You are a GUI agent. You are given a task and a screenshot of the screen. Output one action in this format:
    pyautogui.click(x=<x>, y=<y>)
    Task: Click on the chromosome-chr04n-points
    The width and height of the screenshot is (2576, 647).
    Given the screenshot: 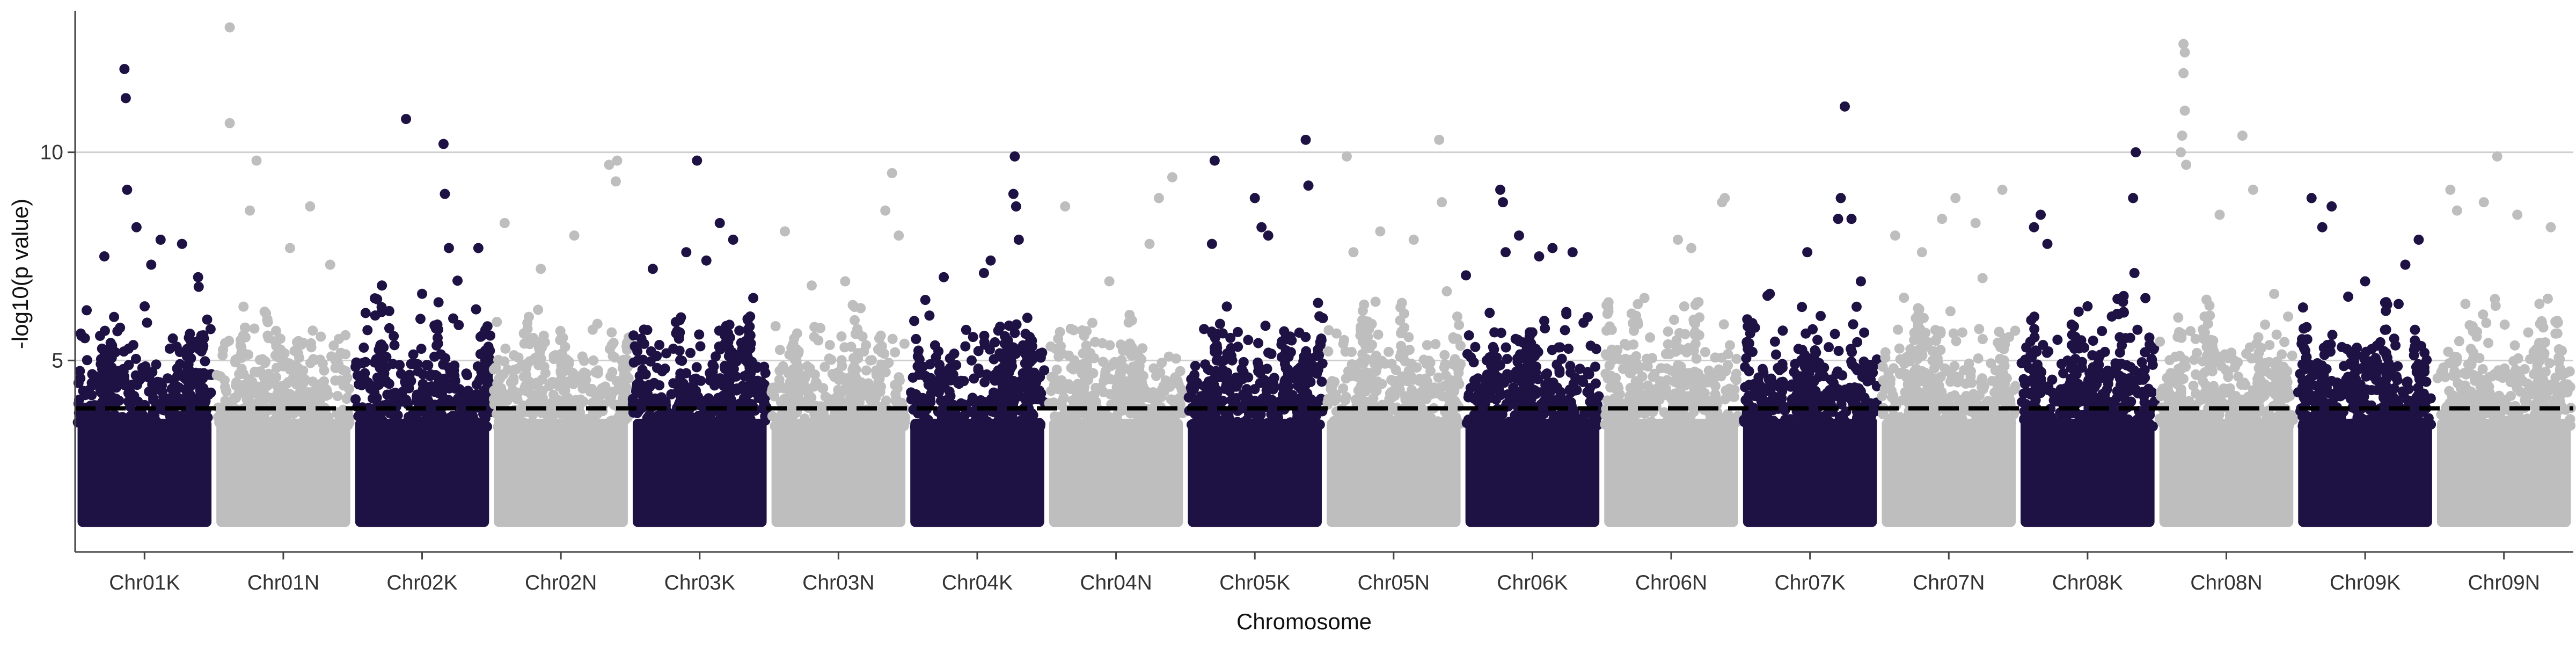 What is the action you would take?
    pyautogui.click(x=1116, y=349)
    